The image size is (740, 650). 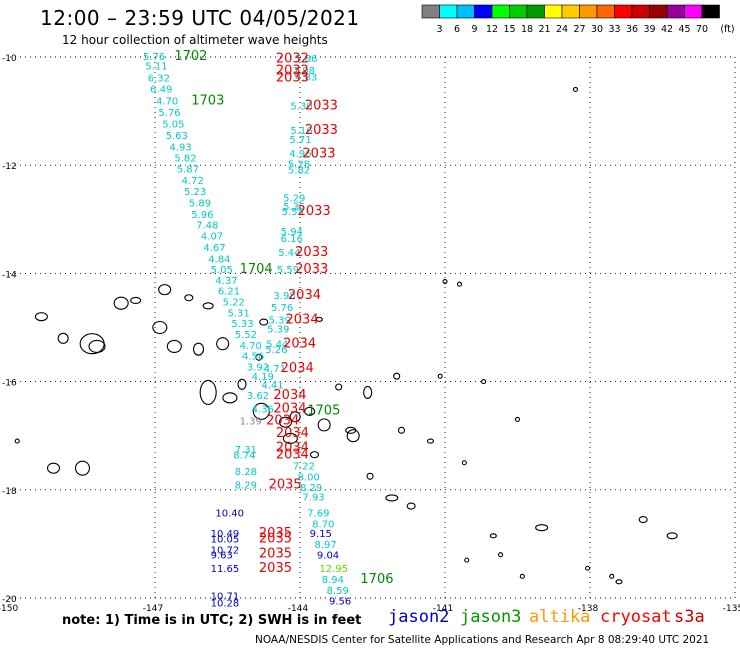 I want to click on wave-height-label: 3.98, so click(x=284, y=296).